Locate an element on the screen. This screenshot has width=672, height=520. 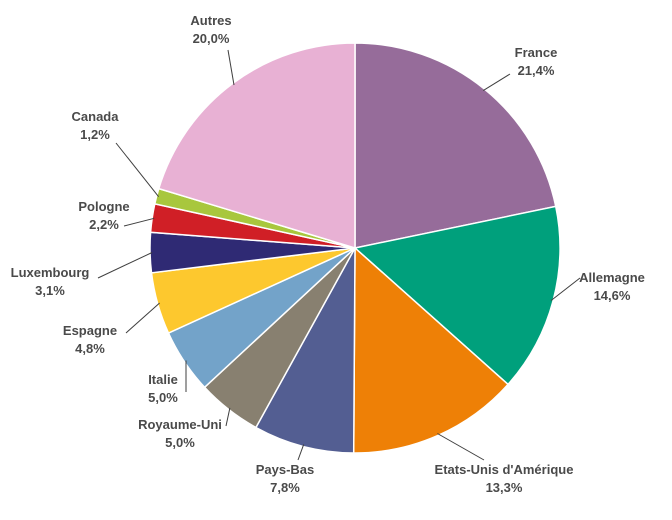
slice-value-allemagne: 14,6% is located at coordinates (612, 295).